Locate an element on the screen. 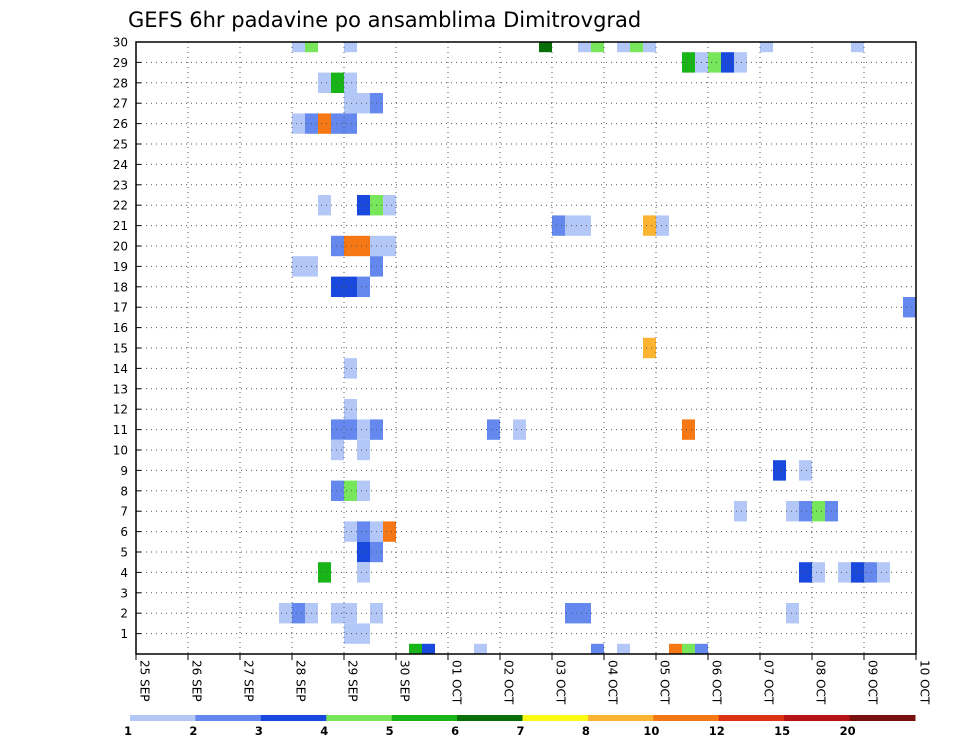 The width and height of the screenshot is (960, 742). x-tick-label: 03 OCT is located at coordinates (561, 682).